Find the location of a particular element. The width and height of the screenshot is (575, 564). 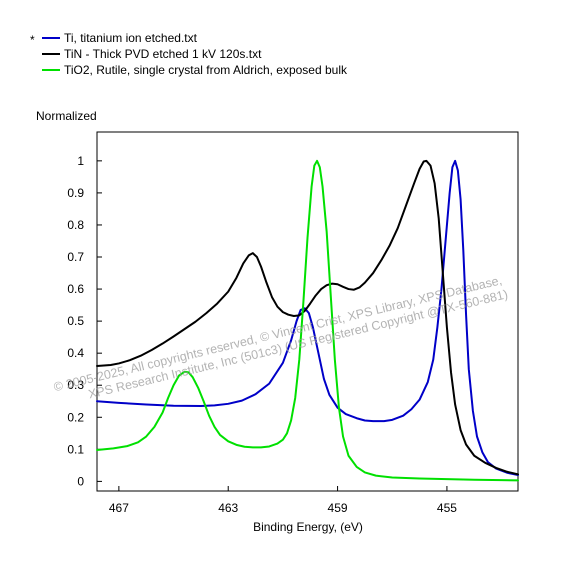

y-tick-label: 0.9 is located at coordinates (75, 193).